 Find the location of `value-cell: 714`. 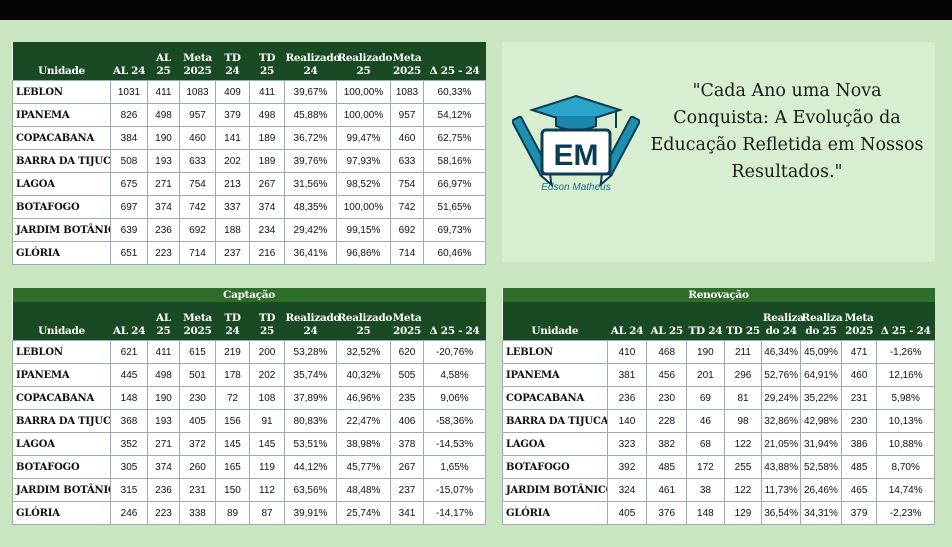

value-cell: 714 is located at coordinates (197, 253).